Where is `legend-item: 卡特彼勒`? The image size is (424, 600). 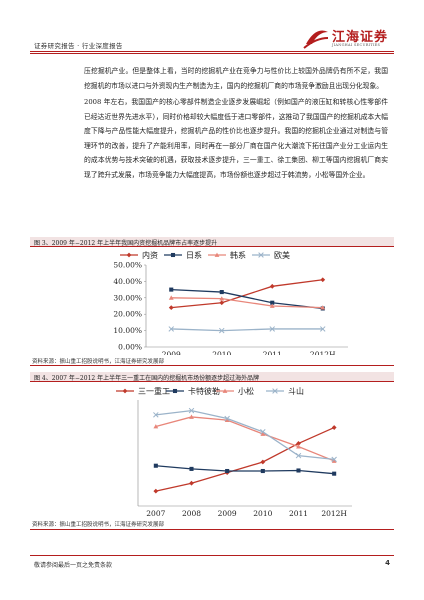 legend-item: 卡特彼勒 is located at coordinates (193, 391).